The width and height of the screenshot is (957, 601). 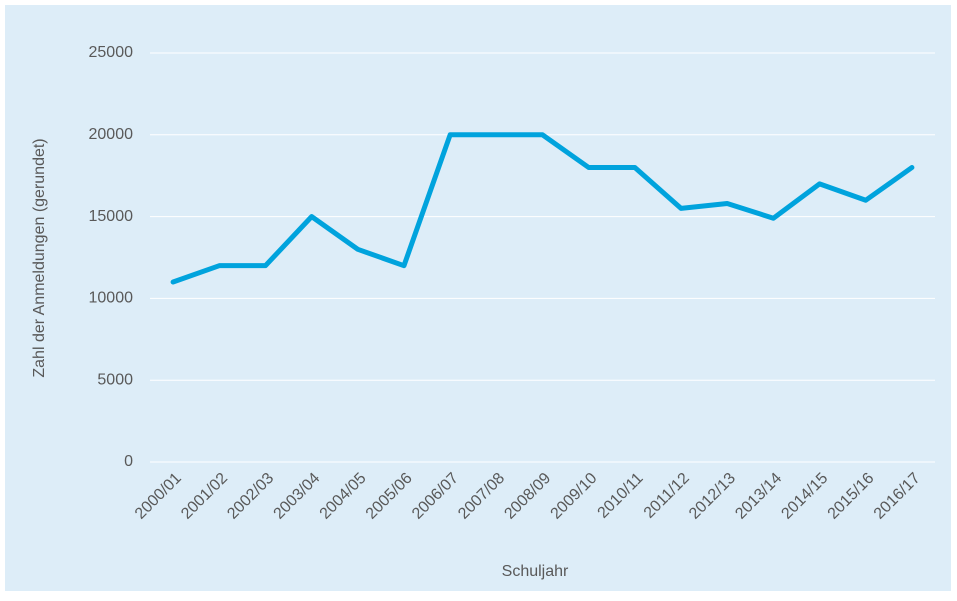 I want to click on y-tick-label: 5000, so click(x=115, y=379).